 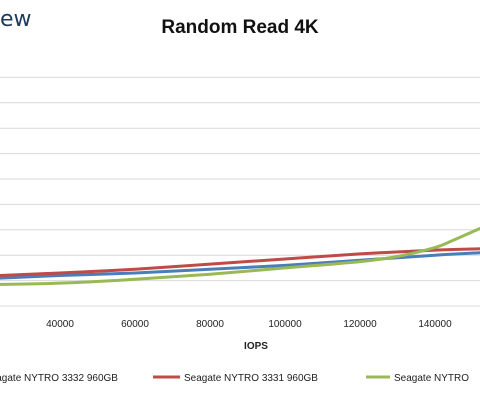 I want to click on x-tick-label: 80000, so click(x=210, y=324).